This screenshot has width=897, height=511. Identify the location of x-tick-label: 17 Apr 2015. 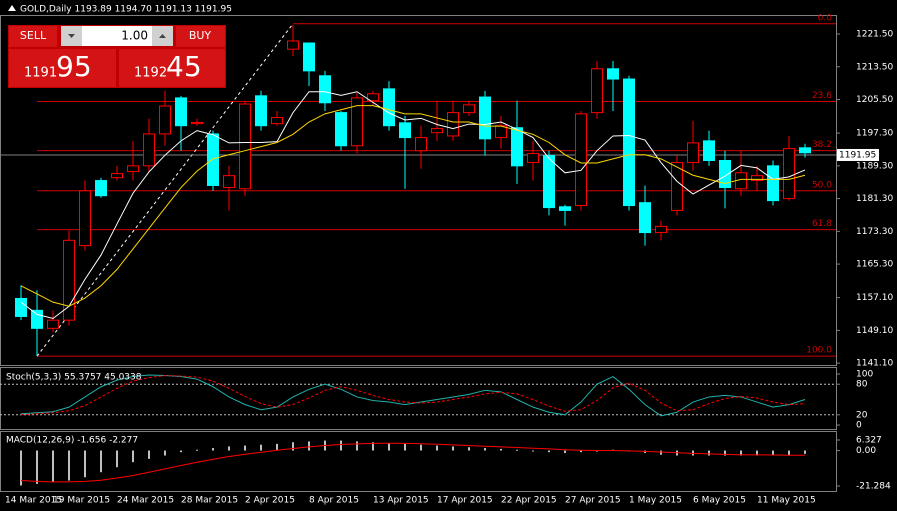
(465, 501).